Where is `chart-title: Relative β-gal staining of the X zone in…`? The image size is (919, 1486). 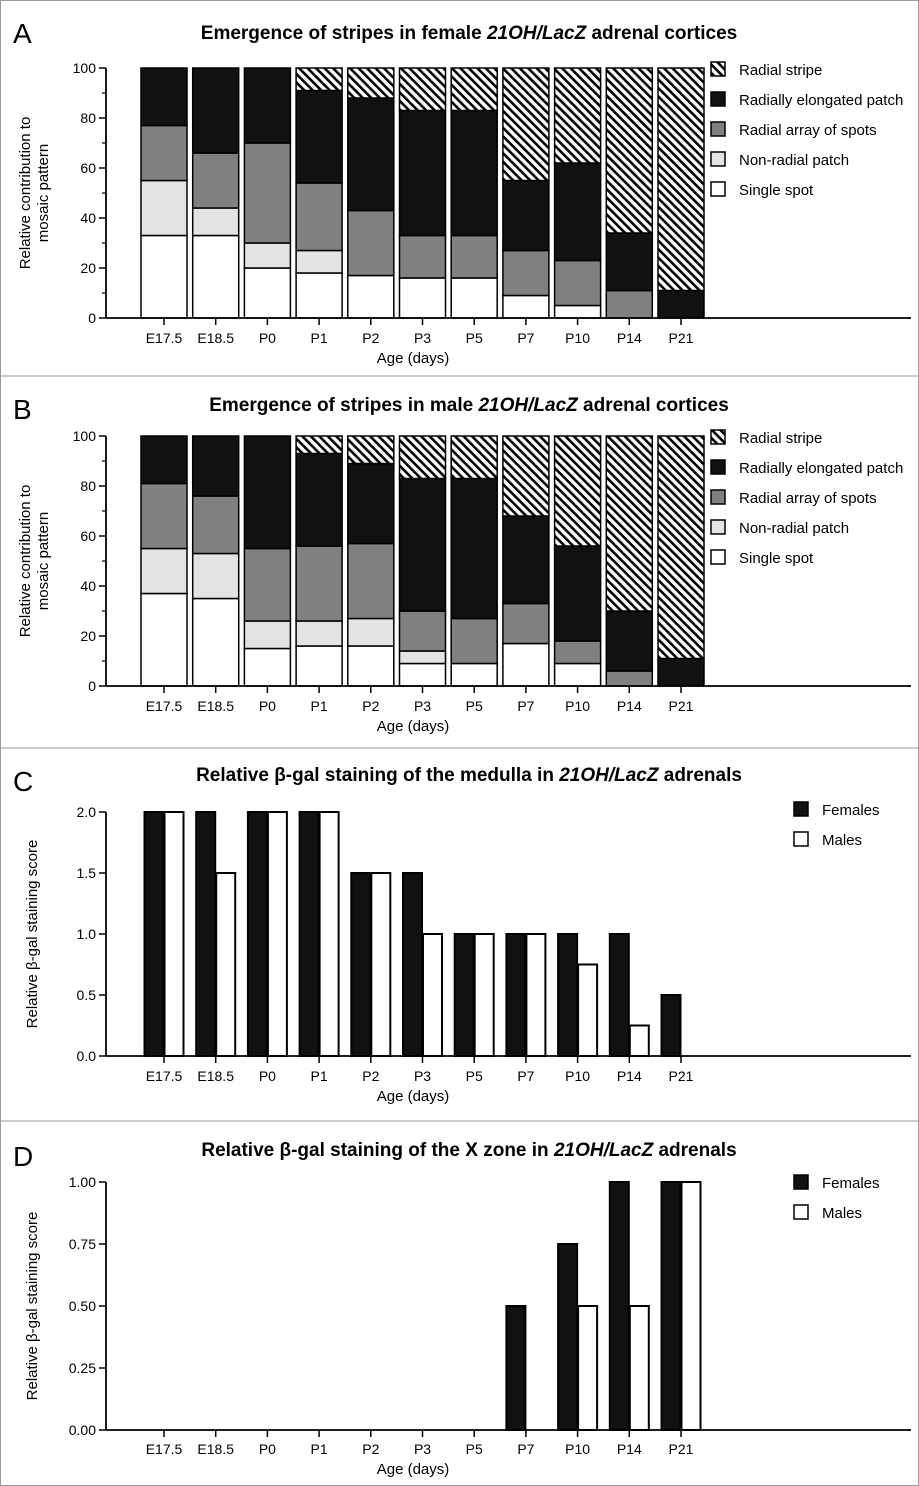 chart-title: Relative β-gal staining of the X zone in… is located at coordinates (468, 1150).